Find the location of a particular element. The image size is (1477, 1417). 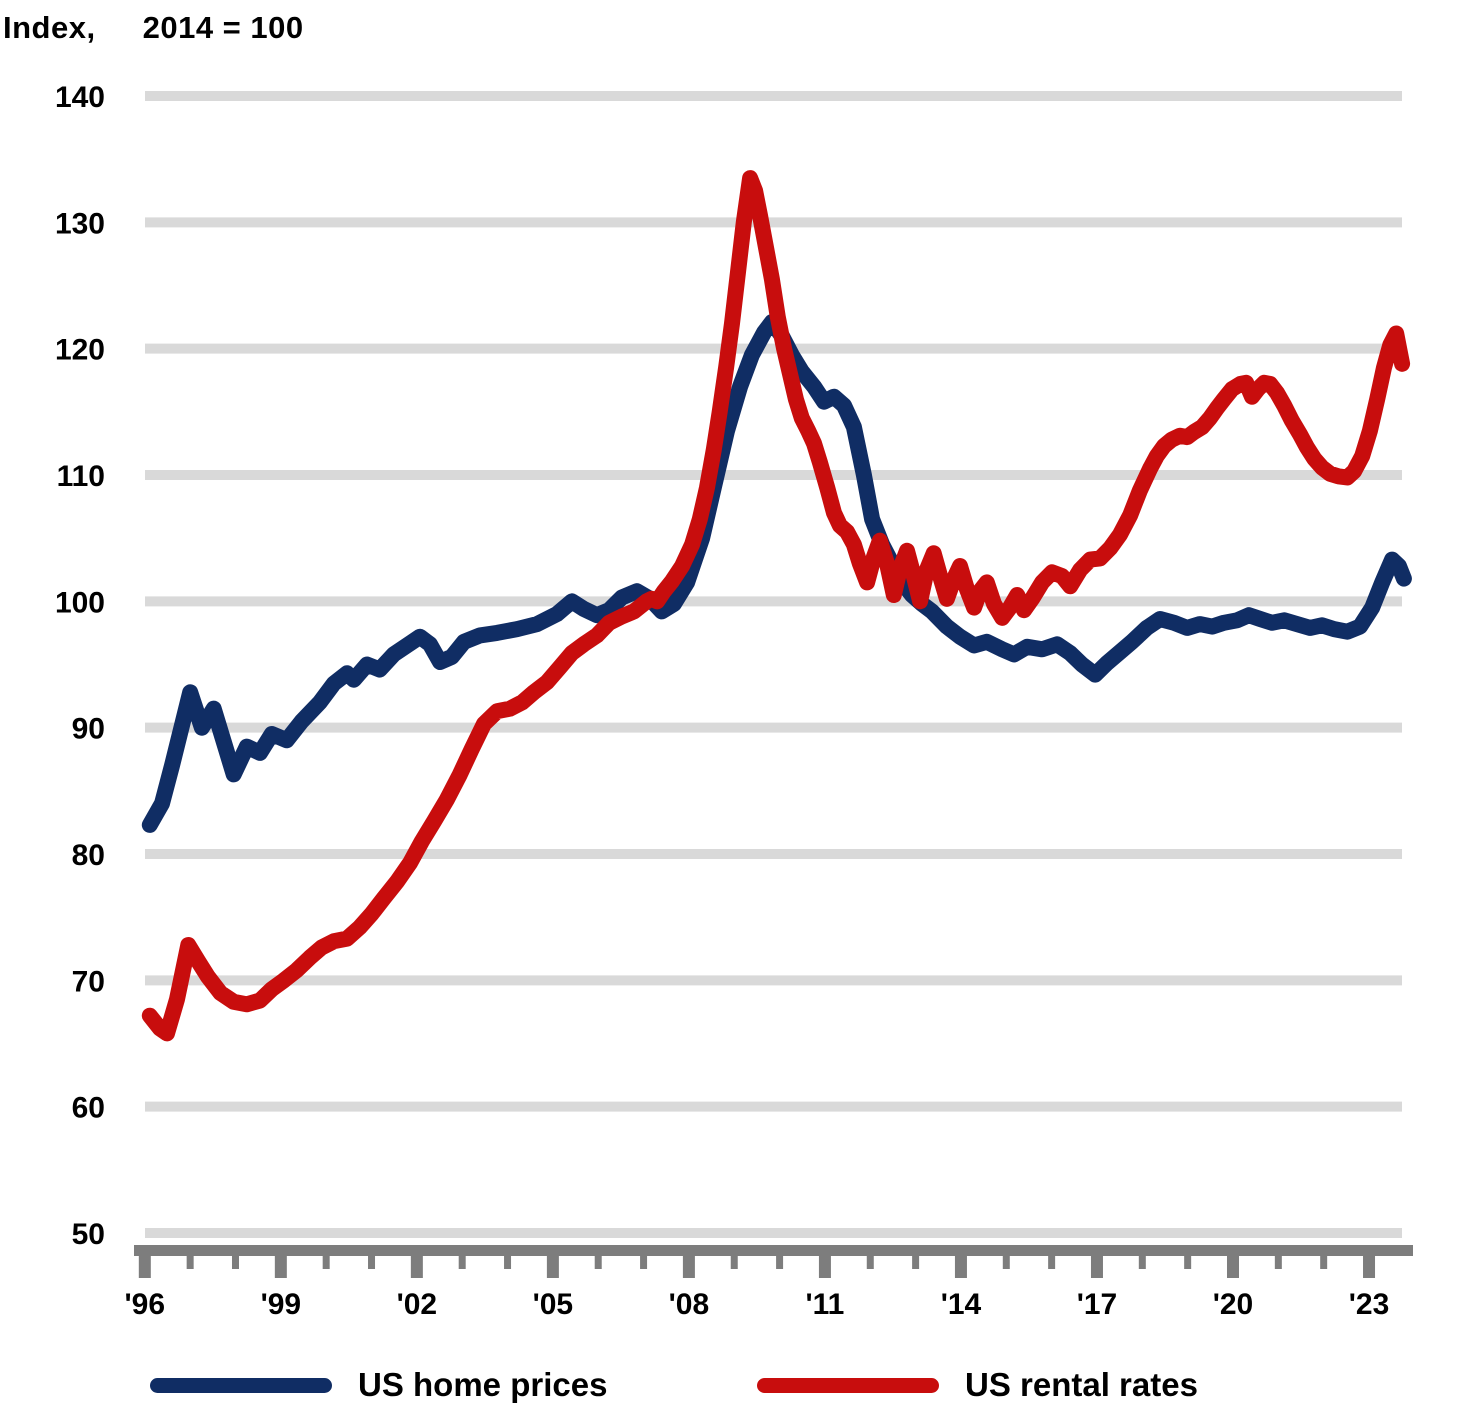

legend-item-red: US rental rates is located at coordinates (977, 1385).